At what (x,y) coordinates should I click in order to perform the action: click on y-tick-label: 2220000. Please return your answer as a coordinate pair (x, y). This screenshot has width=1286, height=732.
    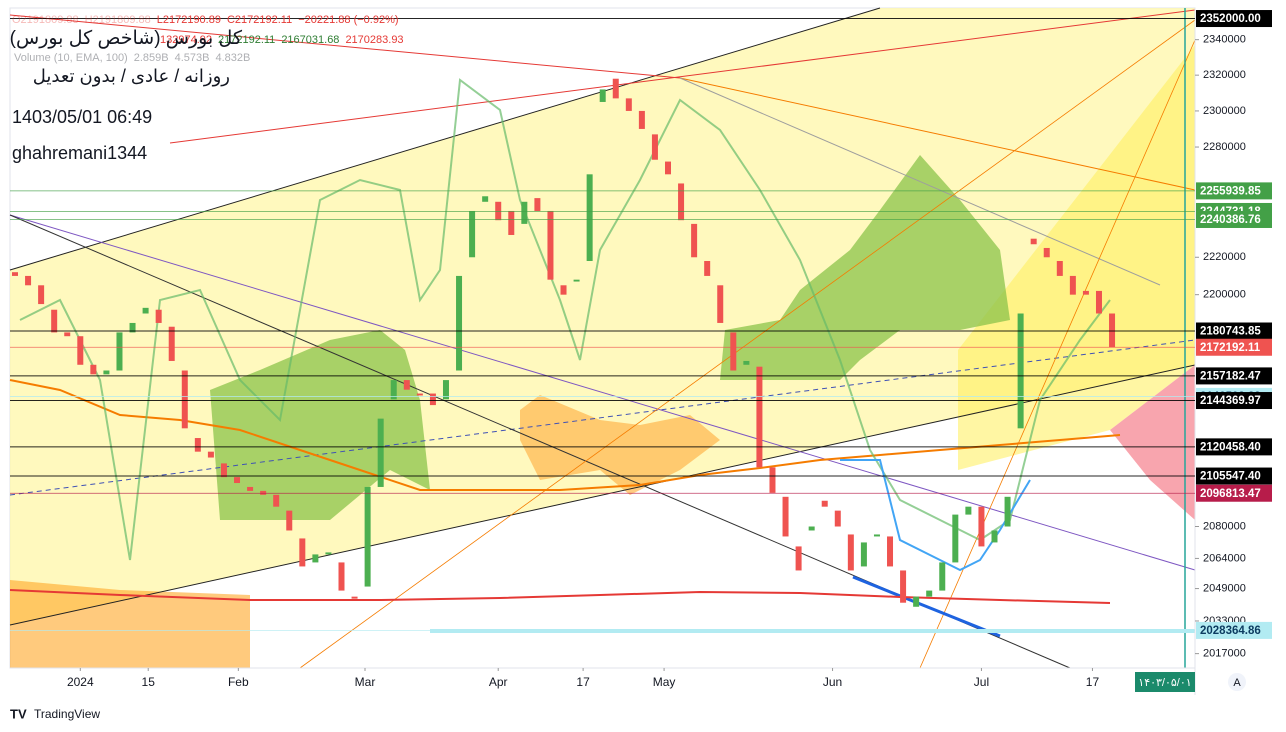
    Looking at the image, I should click on (1224, 257).